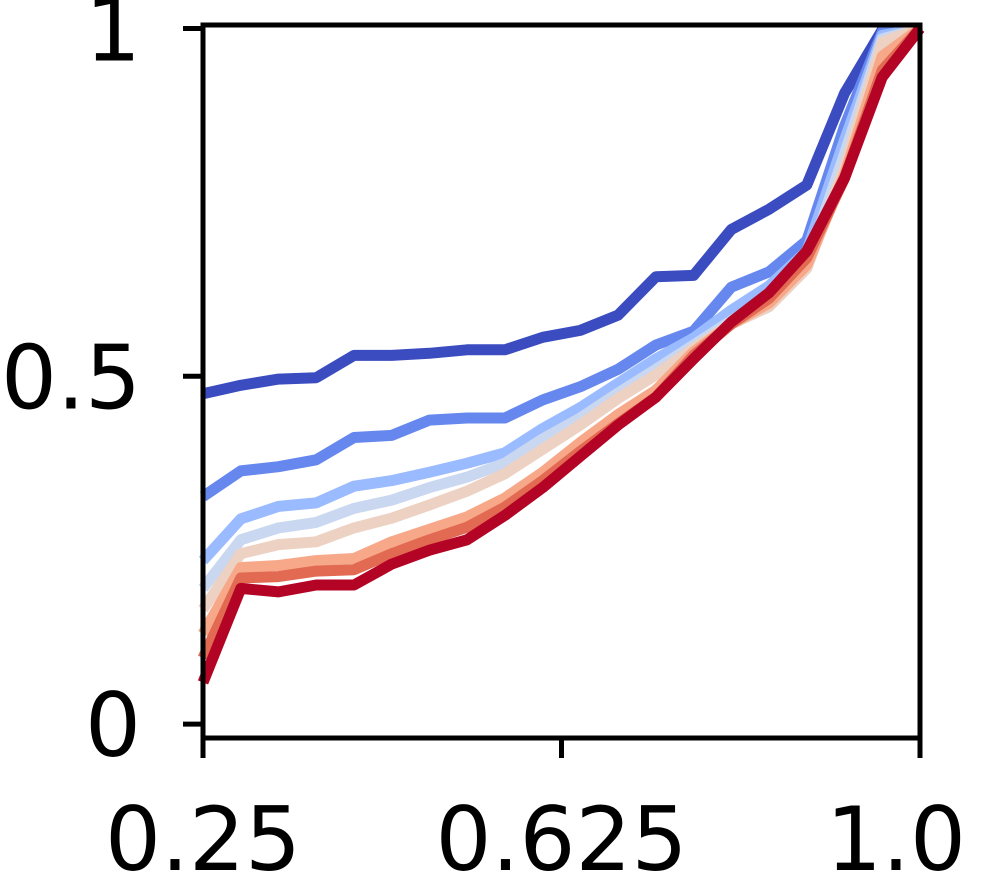 Image resolution: width=996 pixels, height=889 pixels. I want to click on x-tick-label: 1.0, so click(896, 838).